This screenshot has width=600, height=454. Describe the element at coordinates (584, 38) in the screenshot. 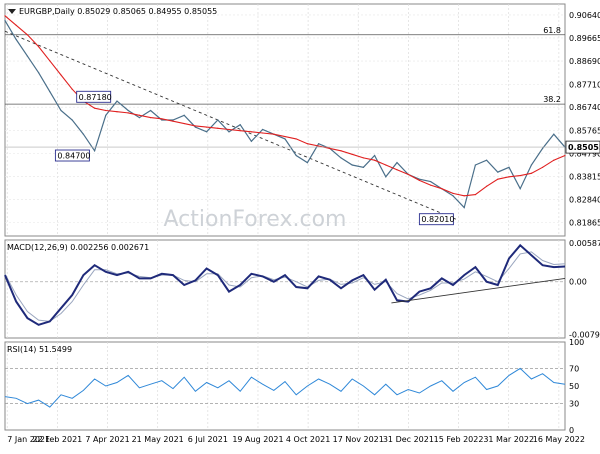

I see `y-tick-label: 0.89665` at that location.